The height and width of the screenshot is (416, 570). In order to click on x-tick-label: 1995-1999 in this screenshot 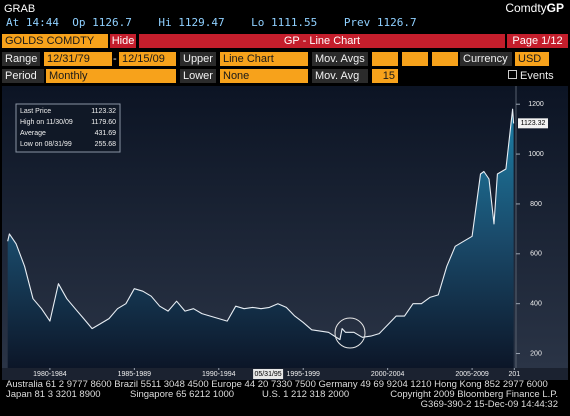, I will do `click(303, 374)`.